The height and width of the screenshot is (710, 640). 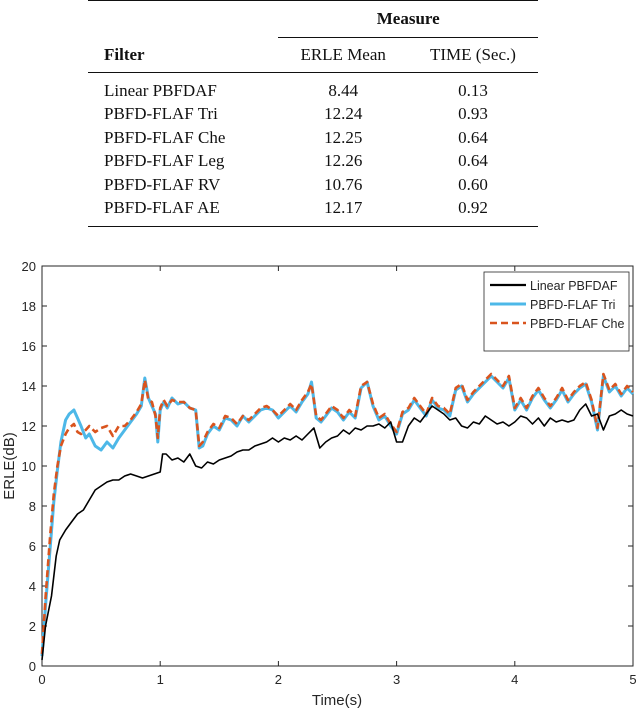 I want to click on table-row: PBFD-FLAF AE 12.17 0.92, so click(x=313, y=209).